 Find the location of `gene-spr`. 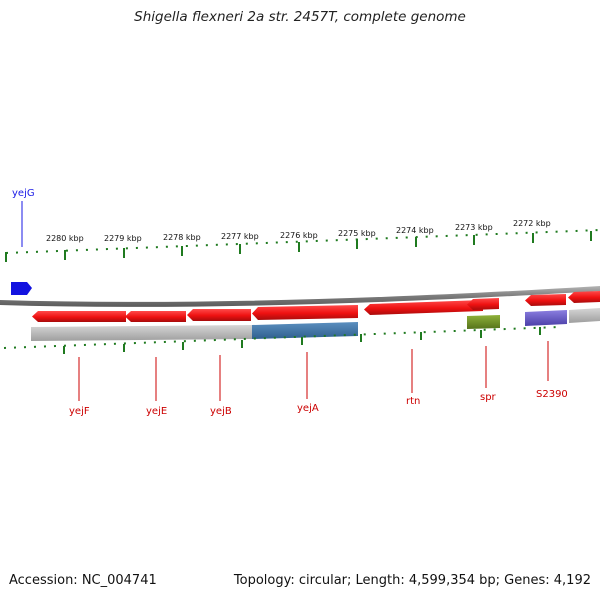

gene-spr is located at coordinates (483, 304).